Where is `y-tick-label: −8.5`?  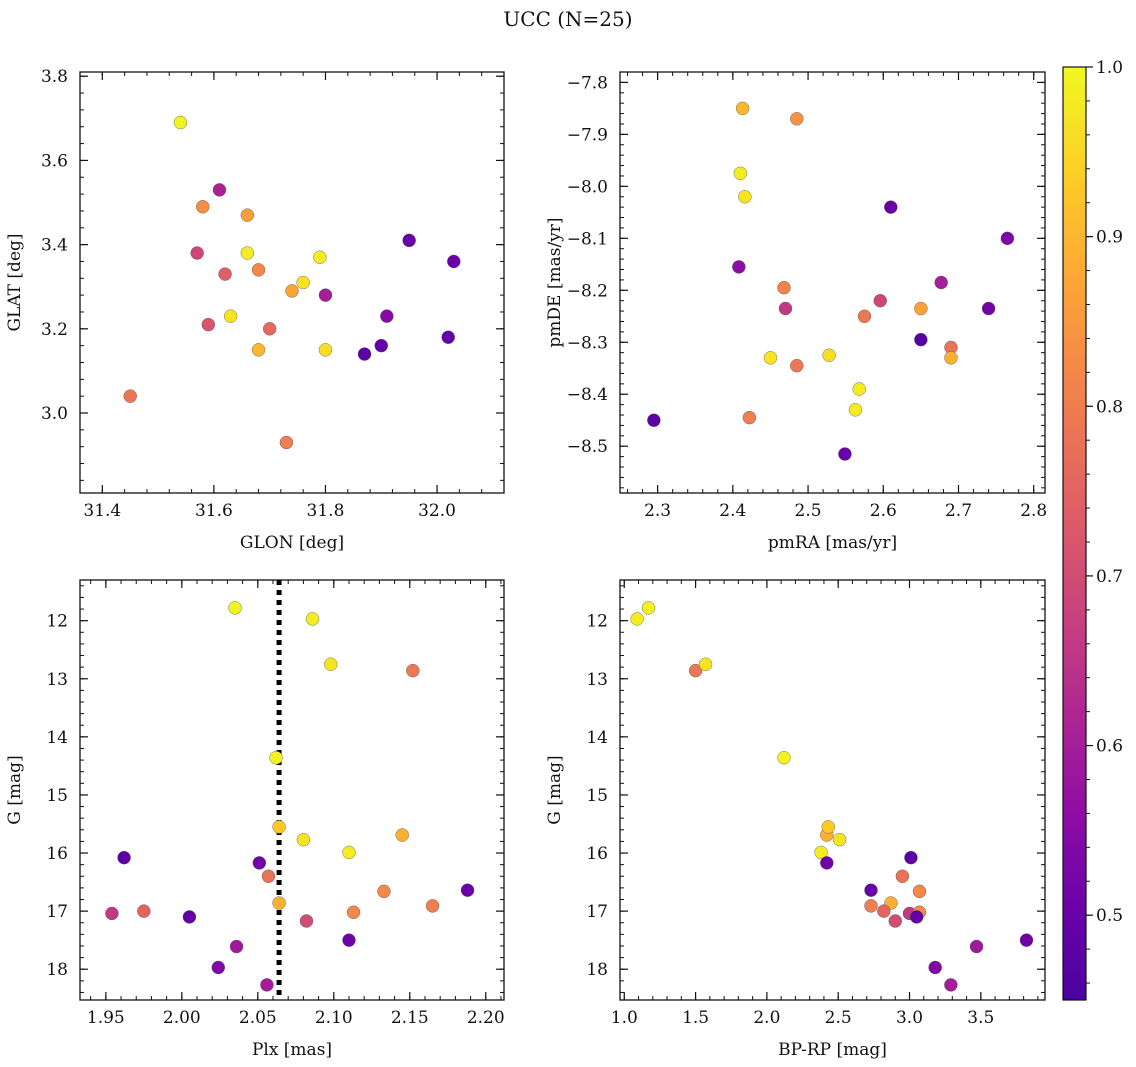 y-tick-label: −8.5 is located at coordinates (587, 447).